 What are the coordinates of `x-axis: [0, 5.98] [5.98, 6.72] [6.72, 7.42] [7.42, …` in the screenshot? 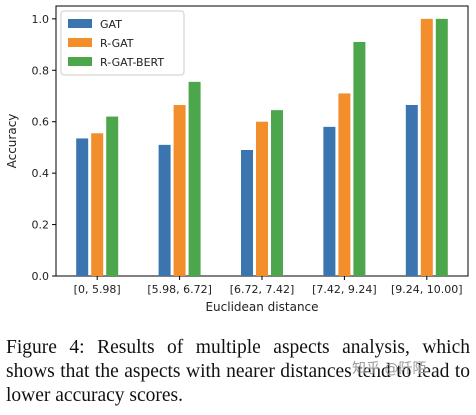 It's located at (268, 286).